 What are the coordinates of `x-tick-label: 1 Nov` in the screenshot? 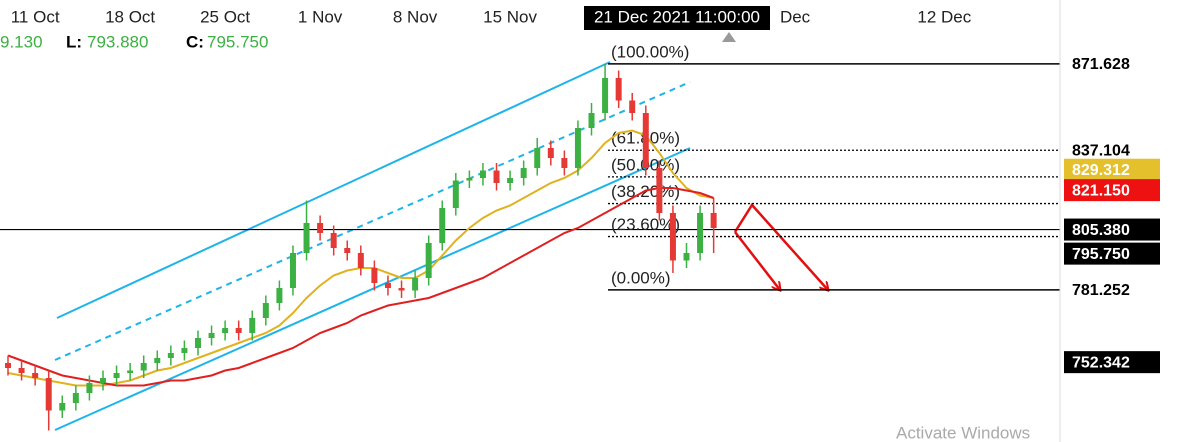 It's located at (320, 16).